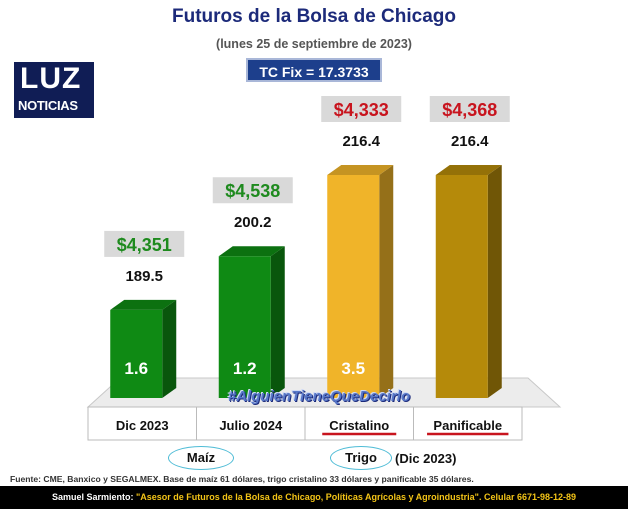 This screenshot has width=628, height=509. I want to click on chart-subtitle: (lunes 25 de septiembre de 2023), so click(314, 44).